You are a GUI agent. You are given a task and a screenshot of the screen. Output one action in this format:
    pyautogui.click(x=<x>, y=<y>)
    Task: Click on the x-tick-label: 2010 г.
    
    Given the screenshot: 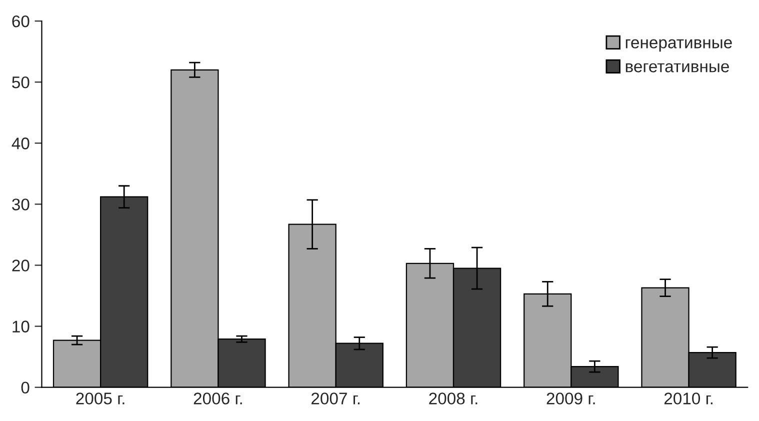 What is the action you would take?
    pyautogui.click(x=688, y=398)
    